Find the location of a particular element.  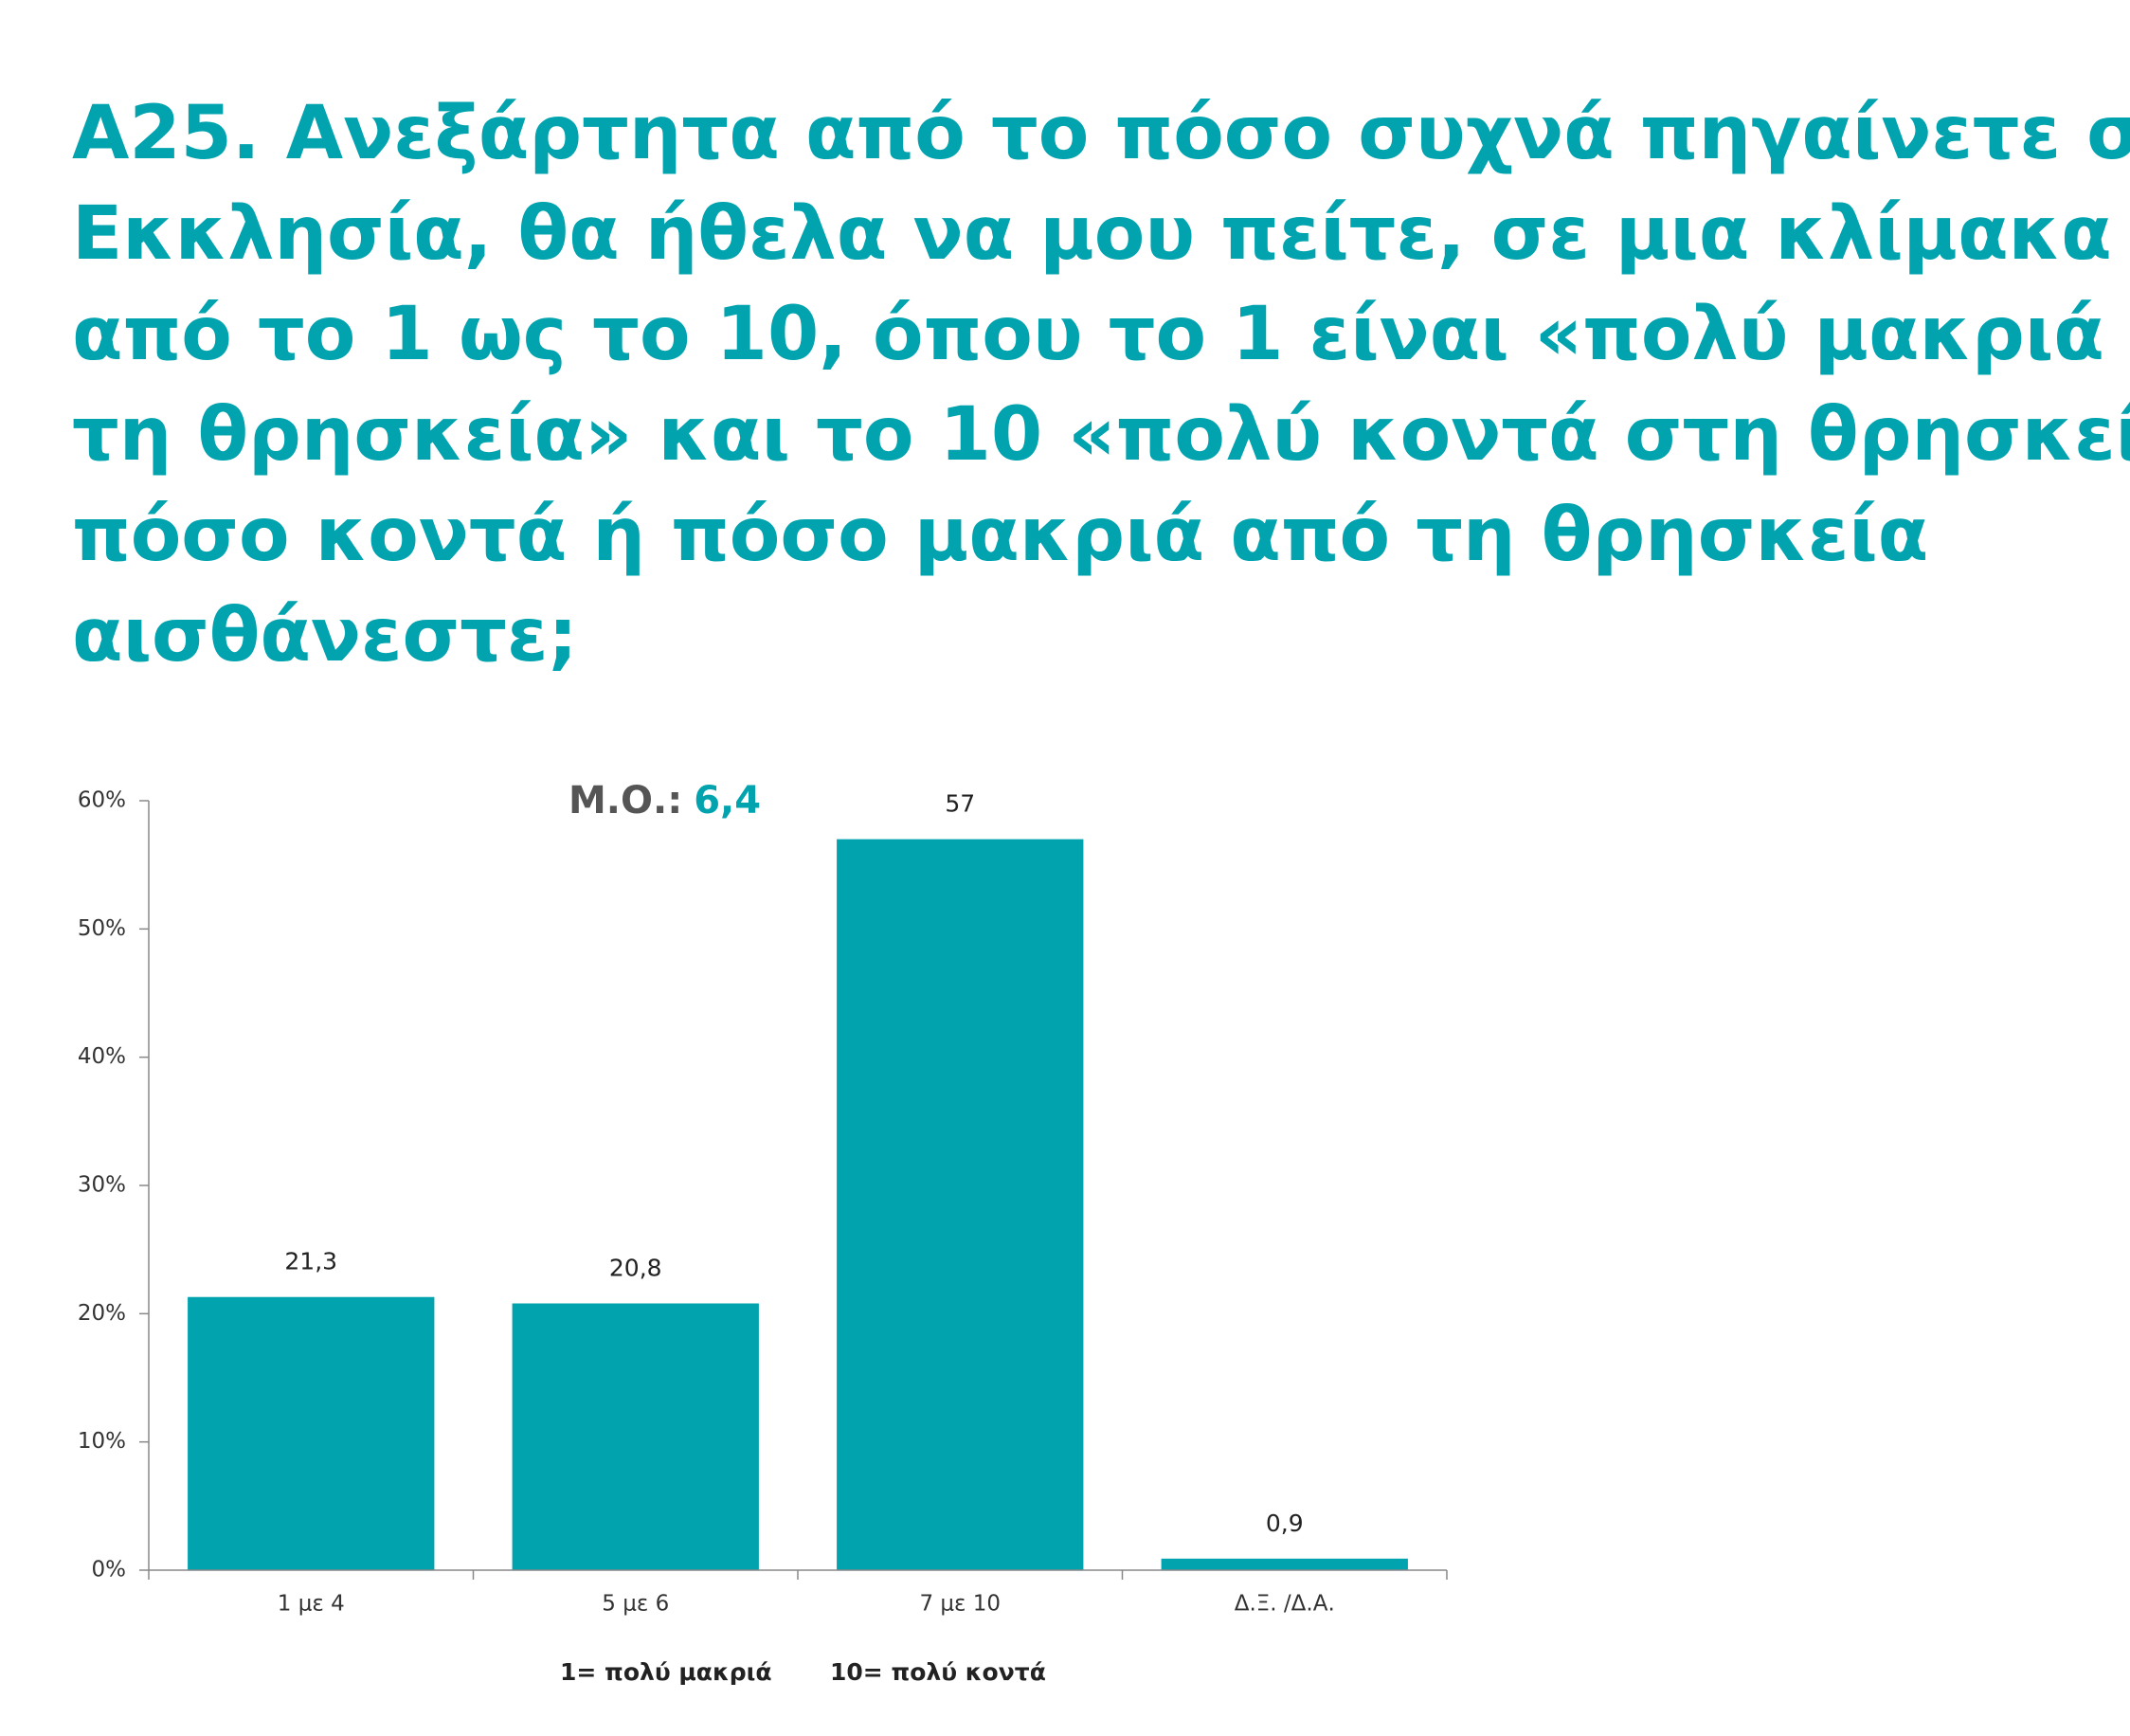

y-tick-label: 10% is located at coordinates (102, 1441).